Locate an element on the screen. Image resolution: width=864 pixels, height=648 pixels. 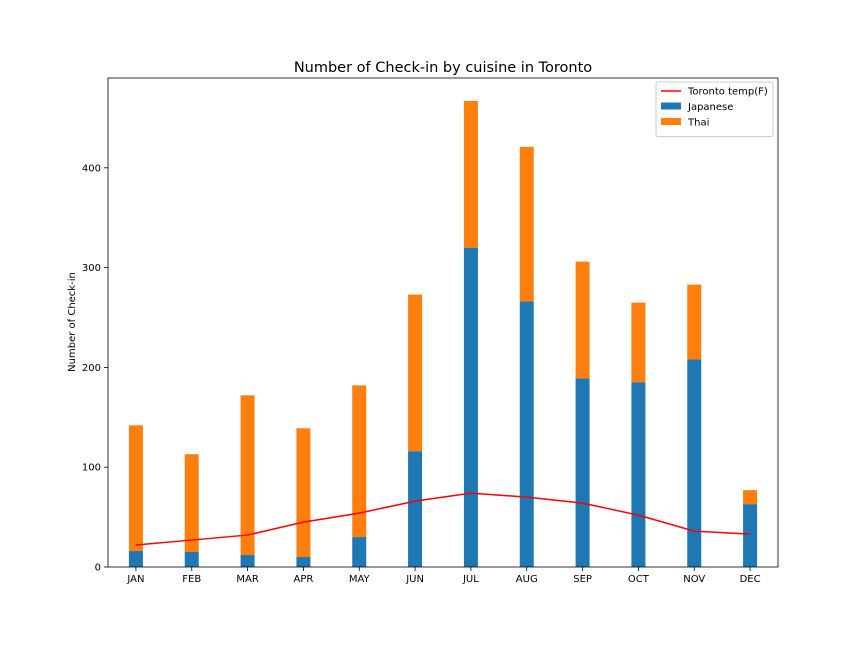
bar-japanese-may is located at coordinates (359, 552).